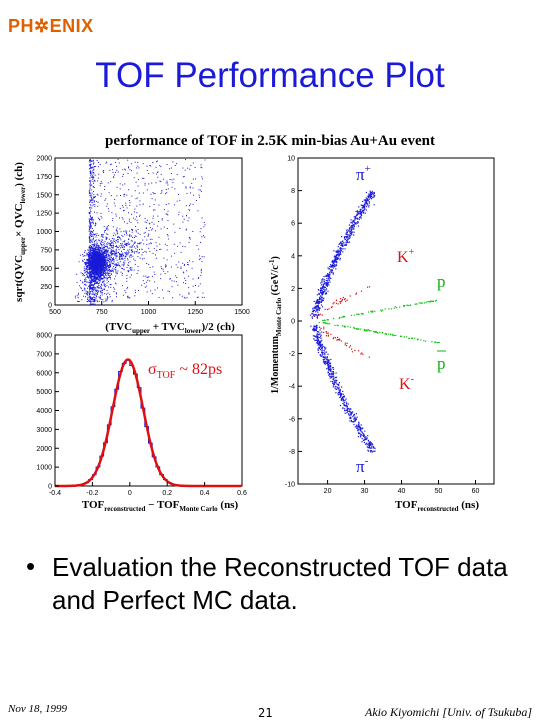 The width and height of the screenshot is (540, 720). I want to click on y-axis-tick-label: 4000, so click(44, 411).